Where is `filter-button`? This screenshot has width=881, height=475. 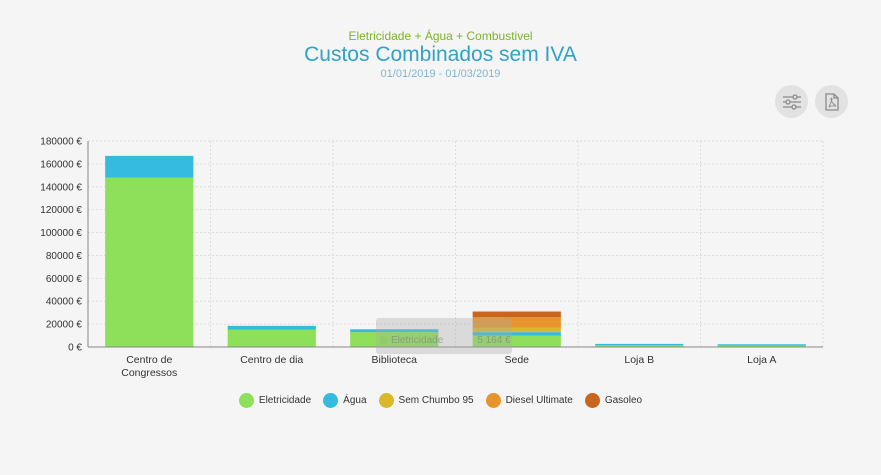 filter-button is located at coordinates (791, 101).